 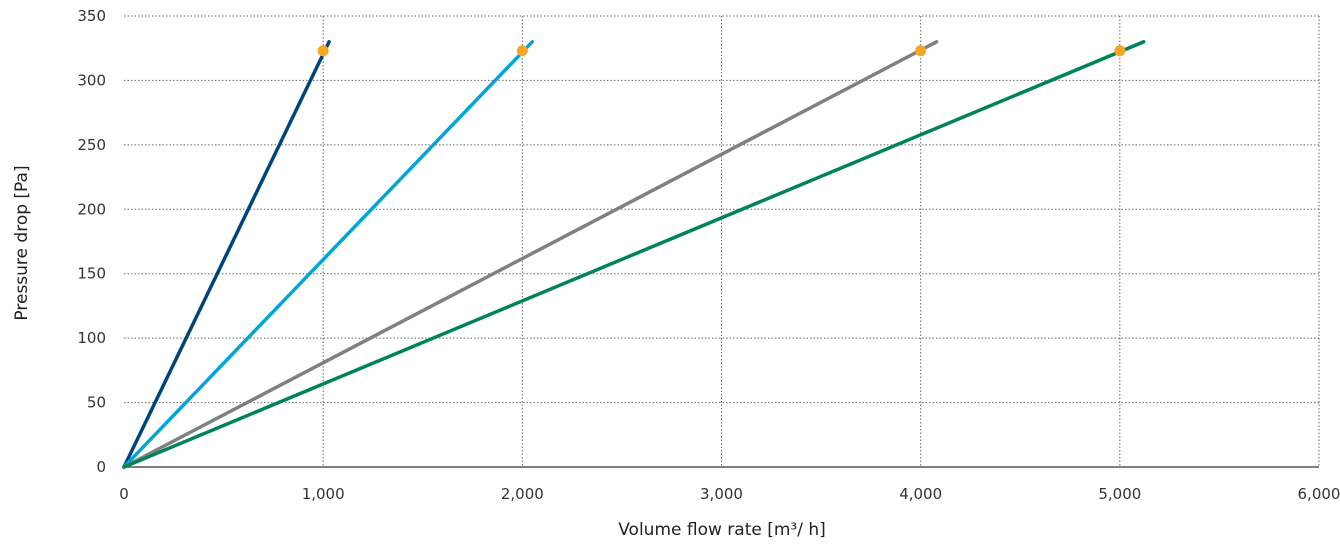 What do you see at coordinates (1119, 494) in the screenshot?
I see `x-tick-label: 5,000` at bounding box center [1119, 494].